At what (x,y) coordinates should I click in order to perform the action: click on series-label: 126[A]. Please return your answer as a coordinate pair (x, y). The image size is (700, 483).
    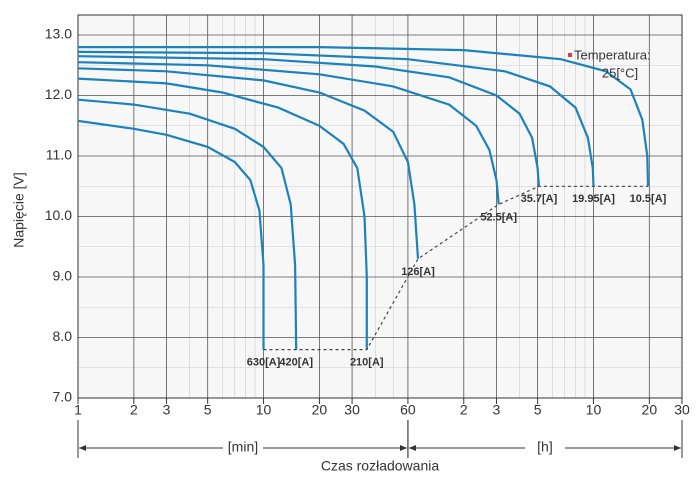
    Looking at the image, I should click on (418, 272).